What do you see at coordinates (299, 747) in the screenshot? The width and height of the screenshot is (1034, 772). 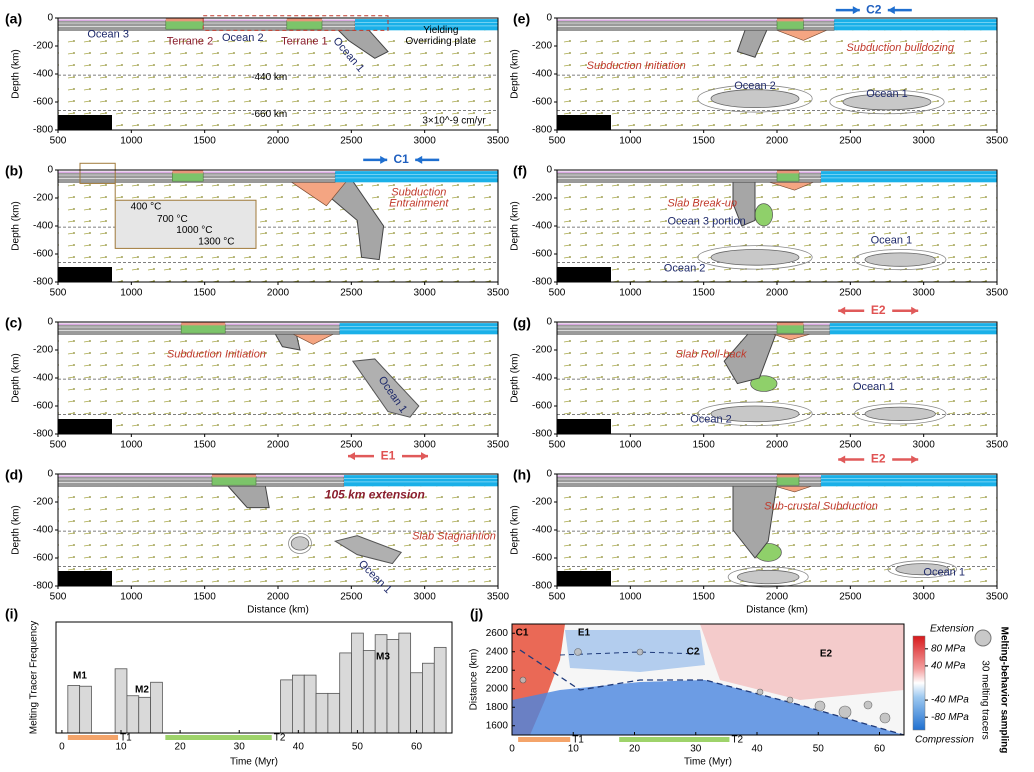 I see `x-tick-label: 40` at bounding box center [299, 747].